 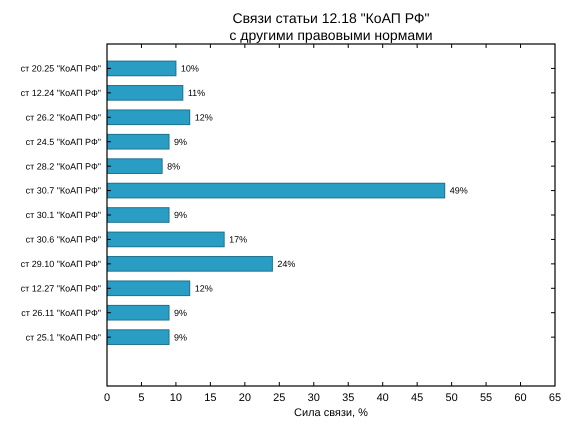 I want to click on y-tick-label: ст 24.5 "КоАП РФ", so click(x=63, y=141).